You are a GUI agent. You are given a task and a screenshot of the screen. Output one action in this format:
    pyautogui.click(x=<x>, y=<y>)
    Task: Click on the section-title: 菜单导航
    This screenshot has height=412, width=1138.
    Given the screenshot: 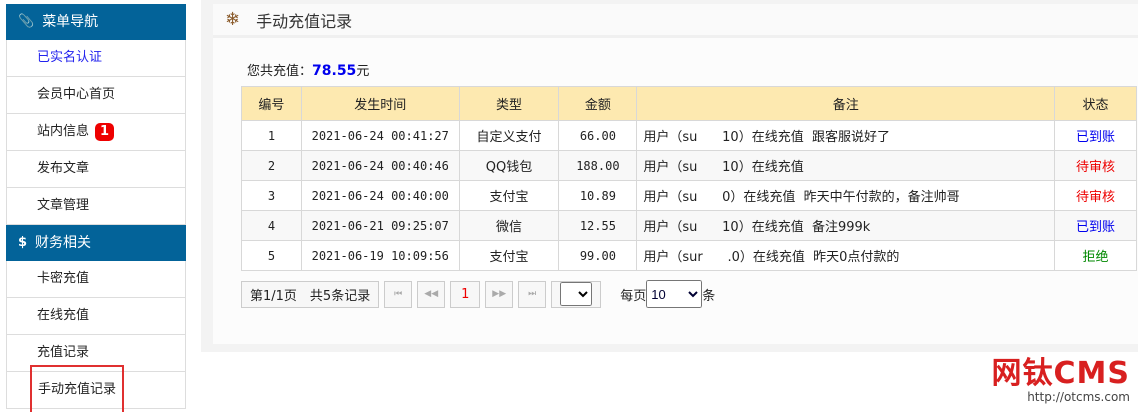 What is the action you would take?
    pyautogui.click(x=70, y=22)
    